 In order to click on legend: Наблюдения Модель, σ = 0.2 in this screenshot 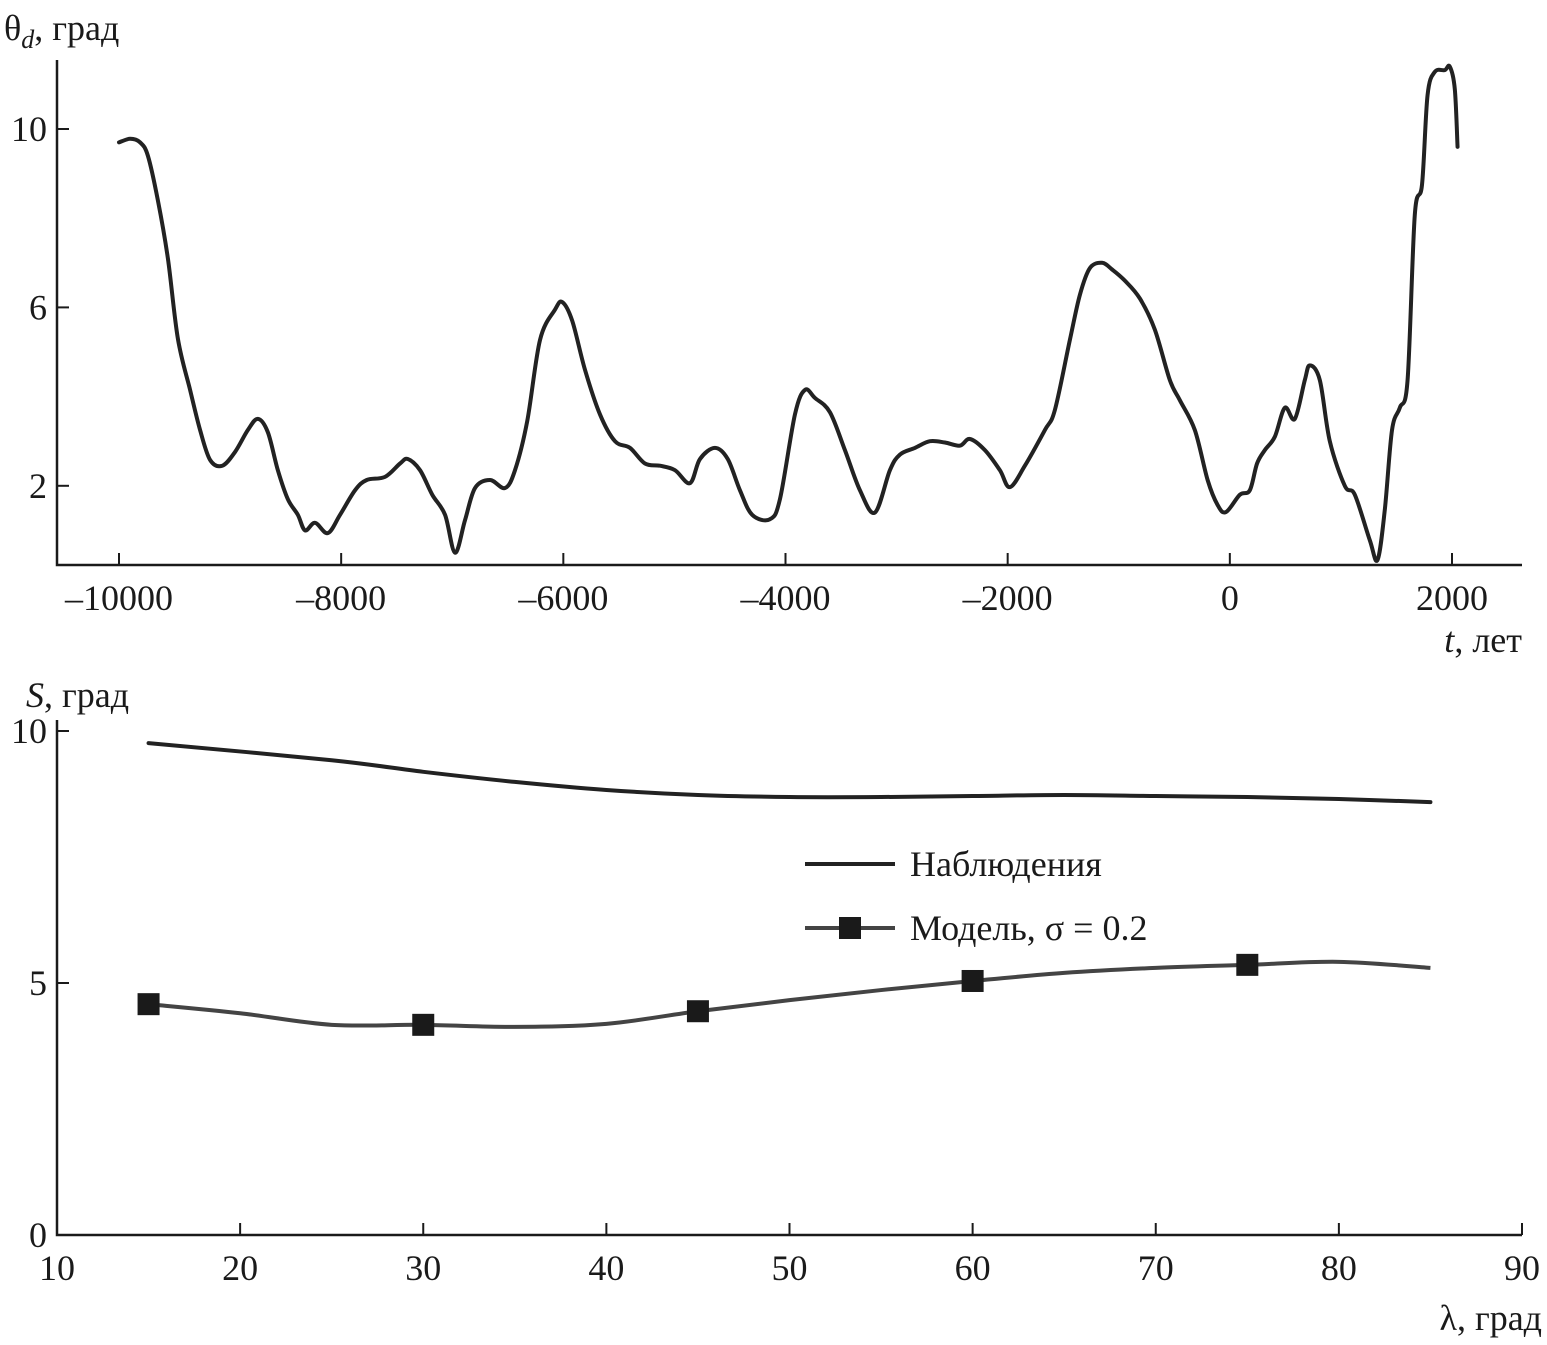, I will do `click(976, 896)`.